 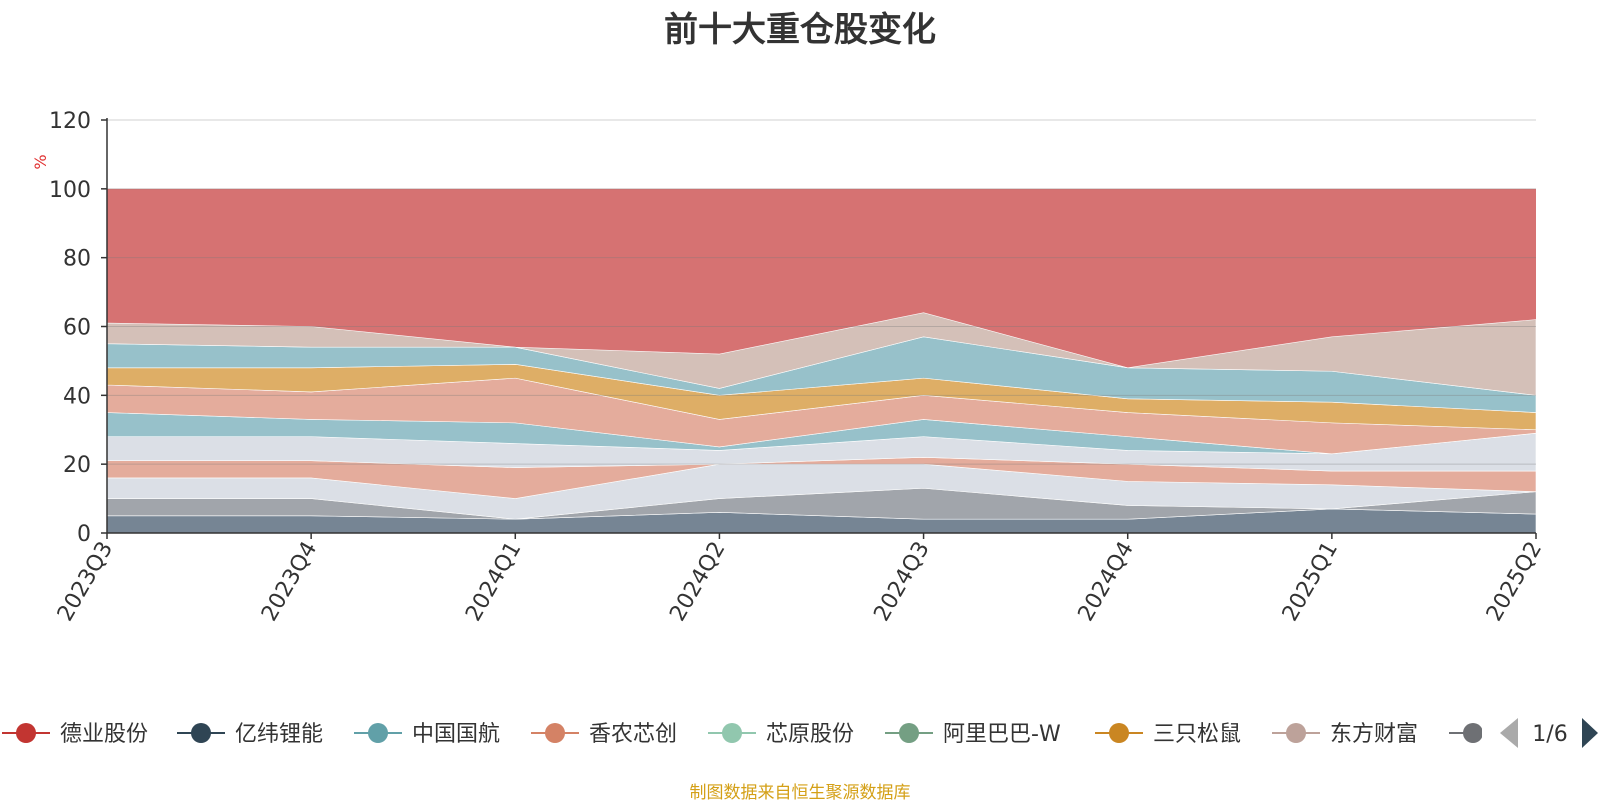 I want to click on y-tick-label: 60, so click(x=77, y=328).